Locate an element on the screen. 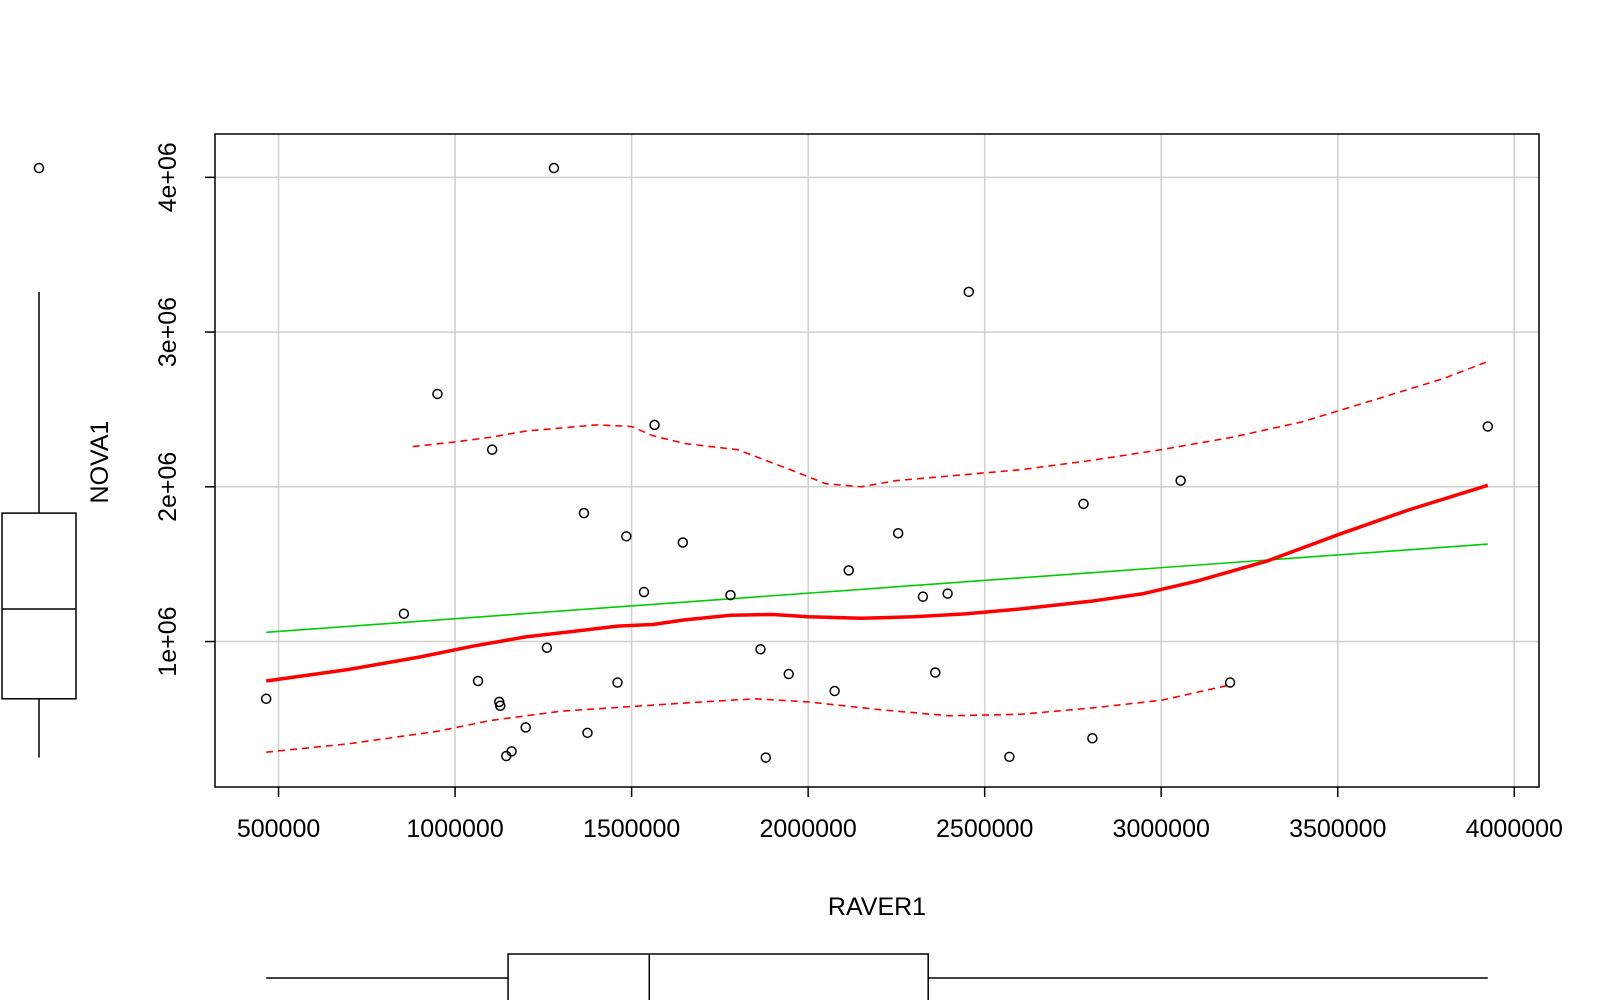  x-tick-label: 1000000 is located at coordinates (454, 829).